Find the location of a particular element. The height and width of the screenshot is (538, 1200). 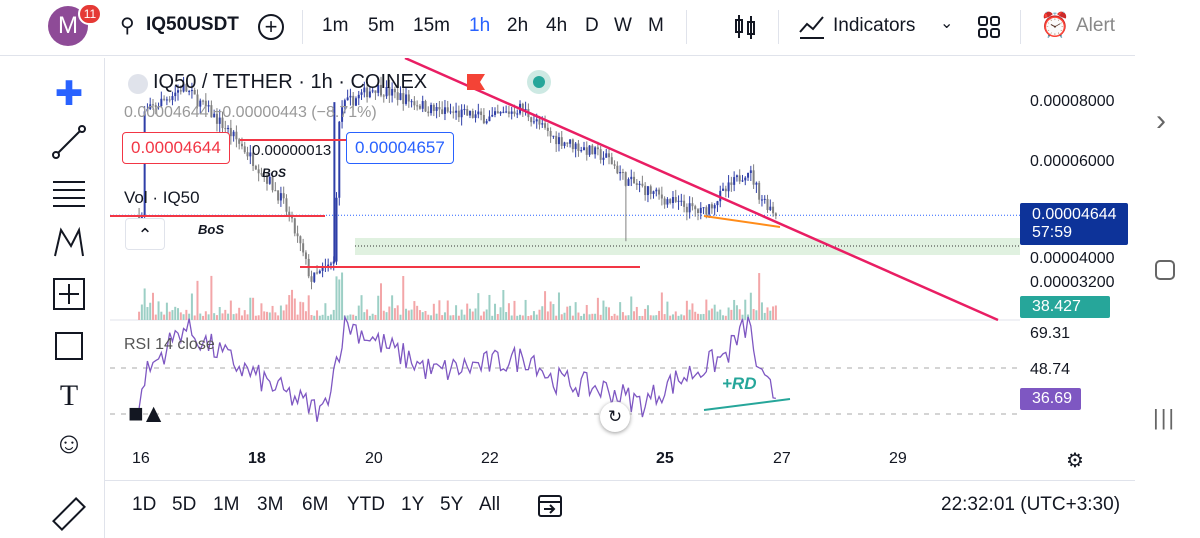

measure-icon is located at coordinates (69, 294).